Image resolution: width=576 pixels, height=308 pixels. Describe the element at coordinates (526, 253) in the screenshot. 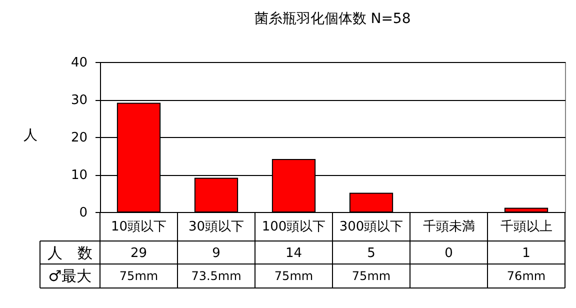

I see `data-label: 1` at that location.